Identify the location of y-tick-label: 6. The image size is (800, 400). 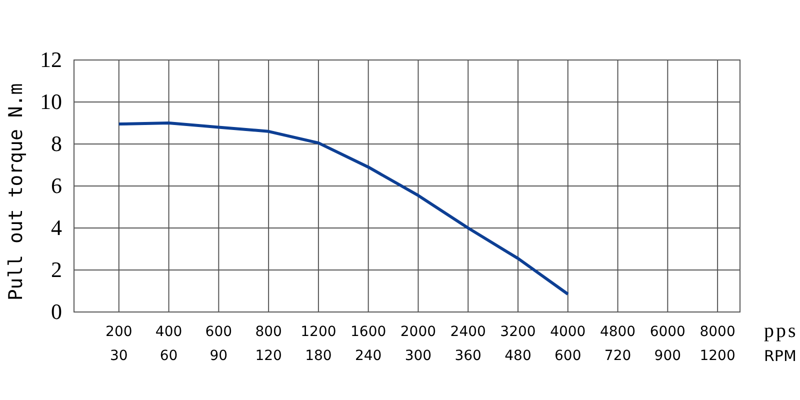
(56, 185).